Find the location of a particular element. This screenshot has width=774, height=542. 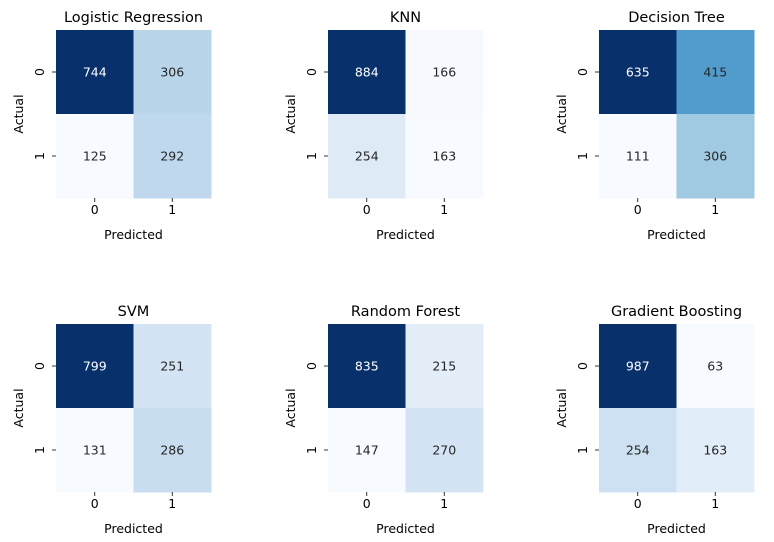

cell-value-label: 799 is located at coordinates (95, 366).